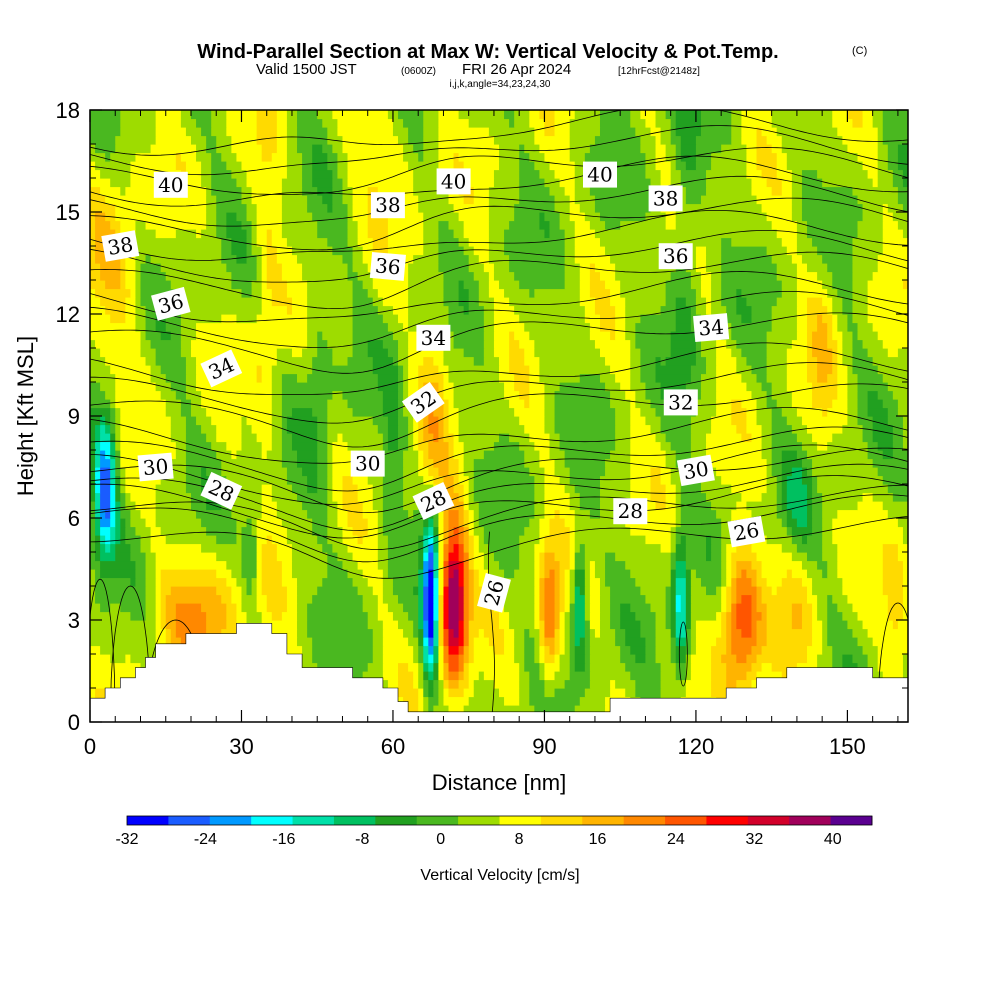  What do you see at coordinates (600, 174) in the screenshot?
I see `contour-label: 40` at bounding box center [600, 174].